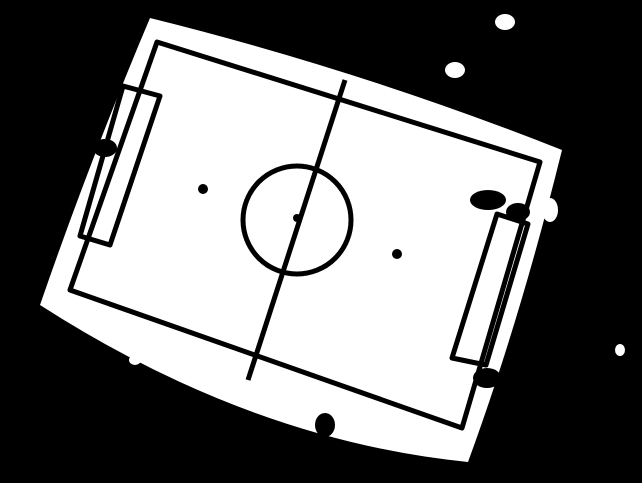  I want to click on halfway-line, so click(296, 230).